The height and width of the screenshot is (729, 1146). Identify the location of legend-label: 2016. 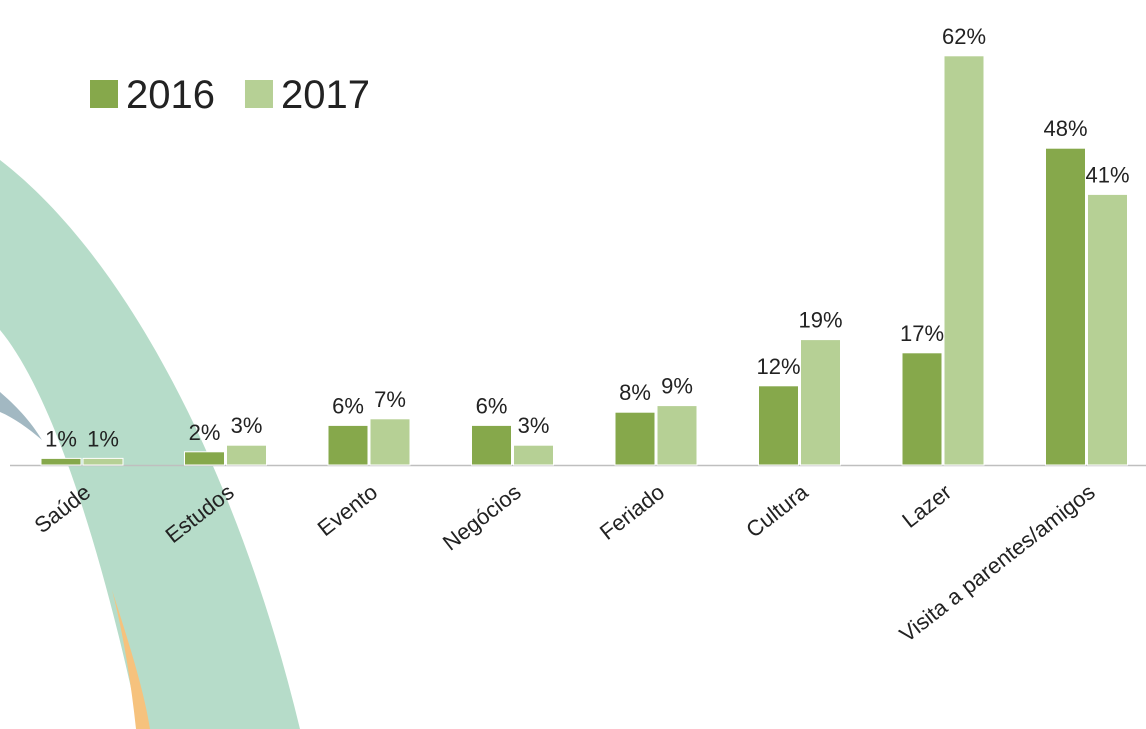
(170, 95).